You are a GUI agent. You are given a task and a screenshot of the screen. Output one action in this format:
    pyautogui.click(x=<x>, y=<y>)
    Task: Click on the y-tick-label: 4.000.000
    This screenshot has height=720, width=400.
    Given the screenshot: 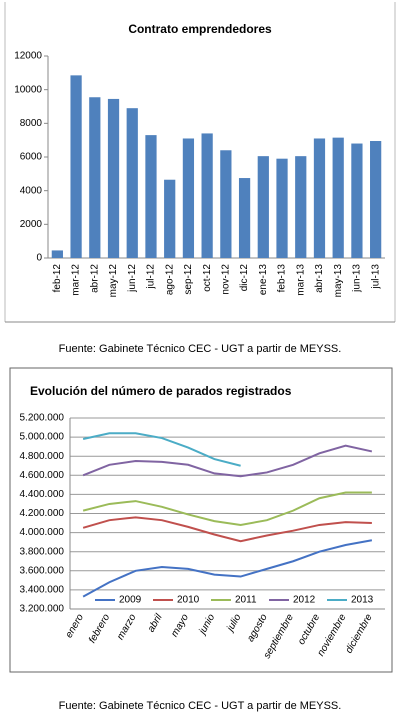 What is the action you would take?
    pyautogui.click(x=42, y=532)
    